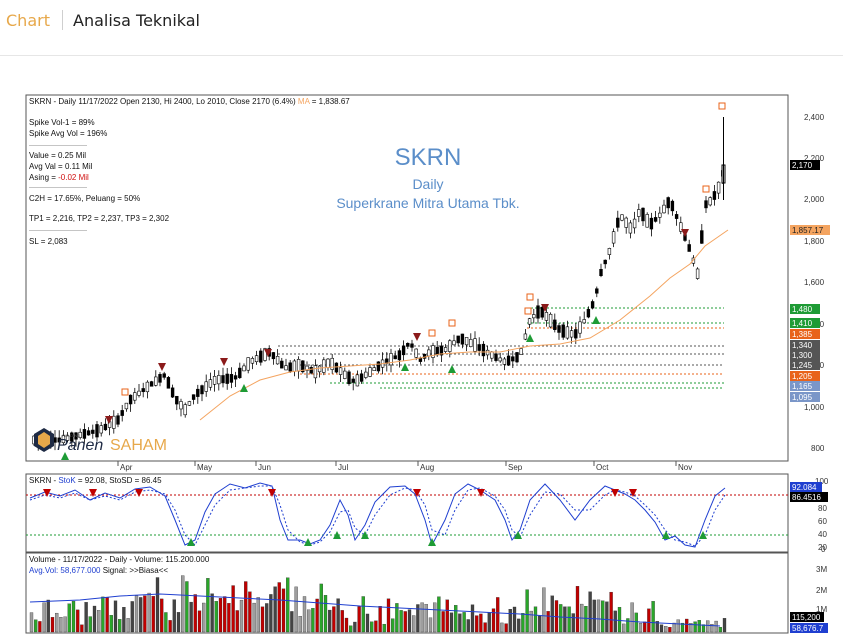 The width and height of the screenshot is (843, 641). What do you see at coordinates (28, 20) in the screenshot?
I see `brand-label: Chart` at bounding box center [28, 20].